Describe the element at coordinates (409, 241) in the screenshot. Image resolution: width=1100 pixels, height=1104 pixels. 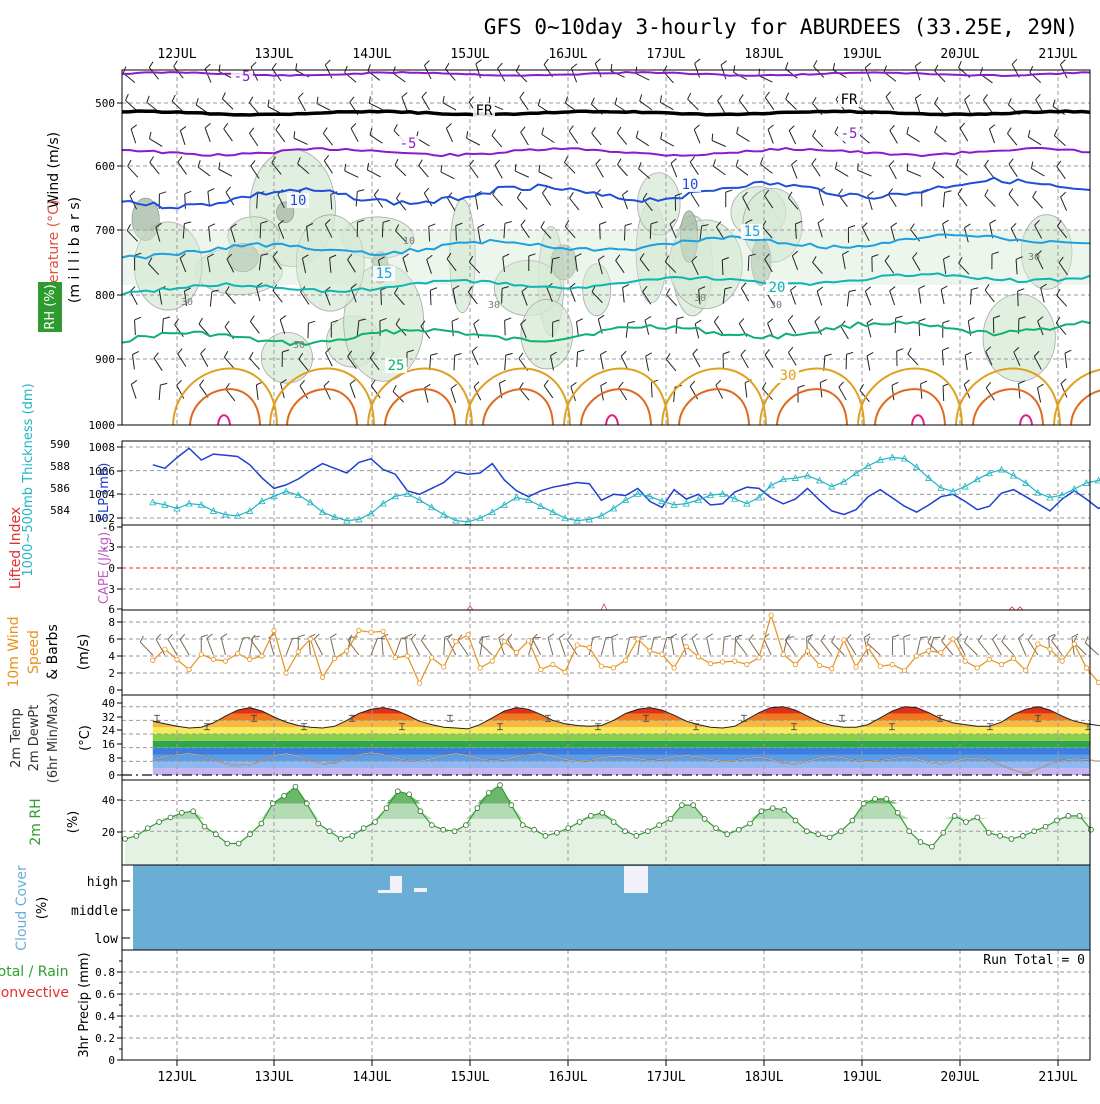
I see `rh-contour-label: 10` at that location.